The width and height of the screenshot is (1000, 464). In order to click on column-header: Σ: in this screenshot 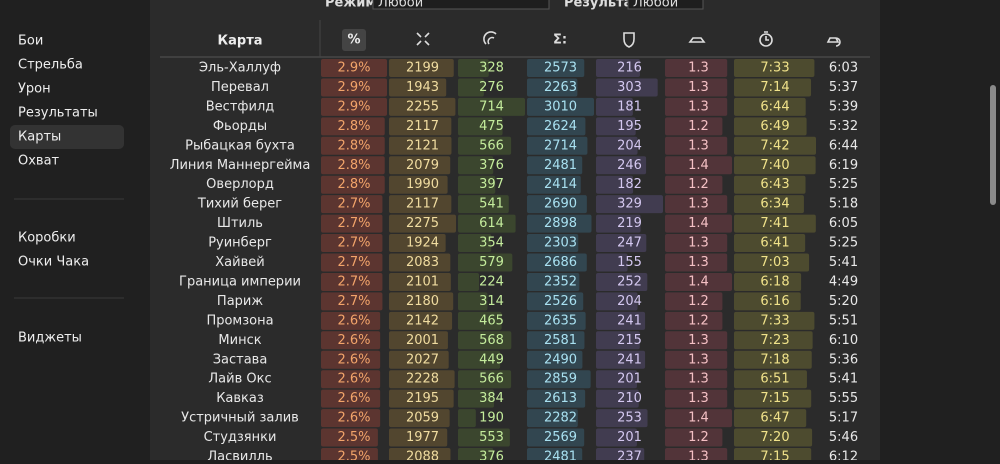, I will do `click(560, 40)`.